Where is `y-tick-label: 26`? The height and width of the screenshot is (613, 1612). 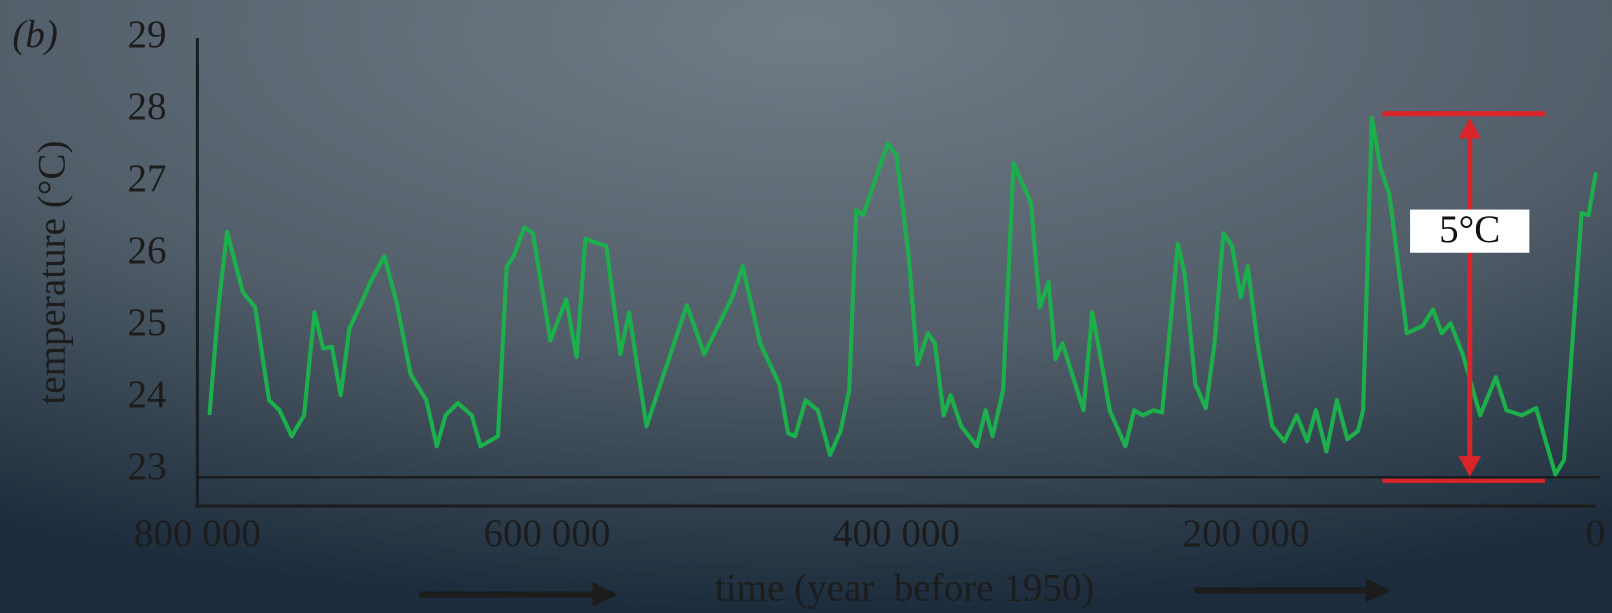
y-tick-label: 26 is located at coordinates (146, 250).